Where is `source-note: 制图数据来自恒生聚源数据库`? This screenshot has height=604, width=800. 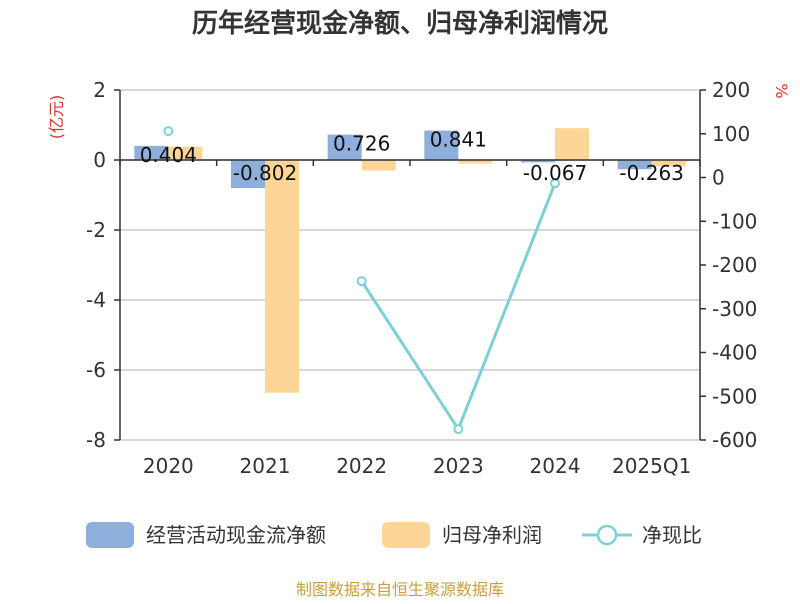
source-note: 制图数据来自恒生聚源数据库 is located at coordinates (400, 589).